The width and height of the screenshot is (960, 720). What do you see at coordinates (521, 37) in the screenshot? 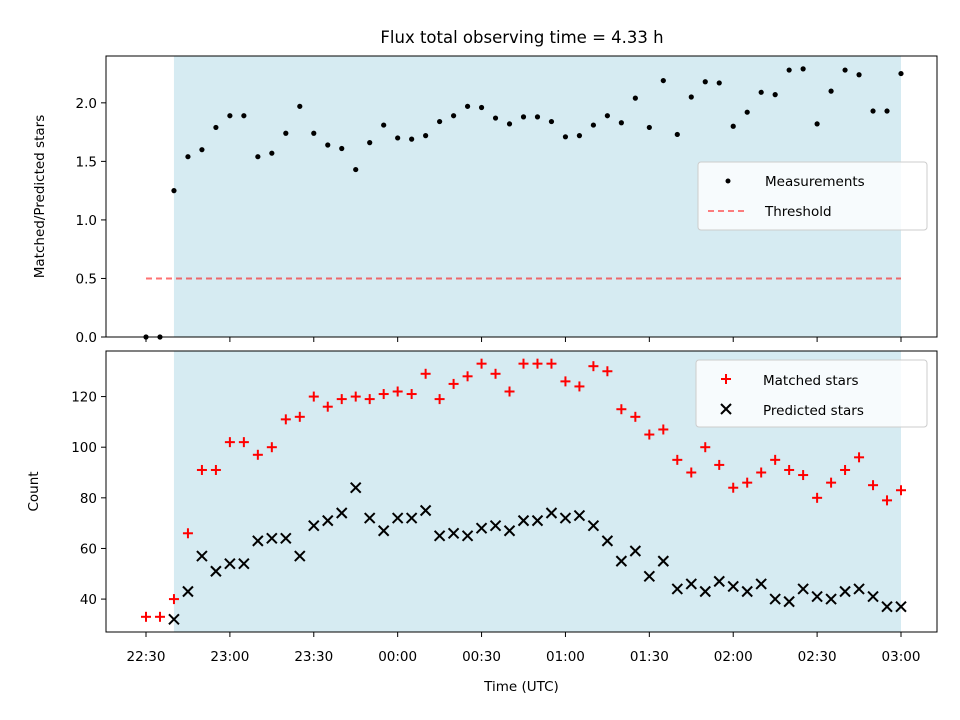
I see `chart-title: Flux total observing time = 4.33 h` at bounding box center [521, 37].